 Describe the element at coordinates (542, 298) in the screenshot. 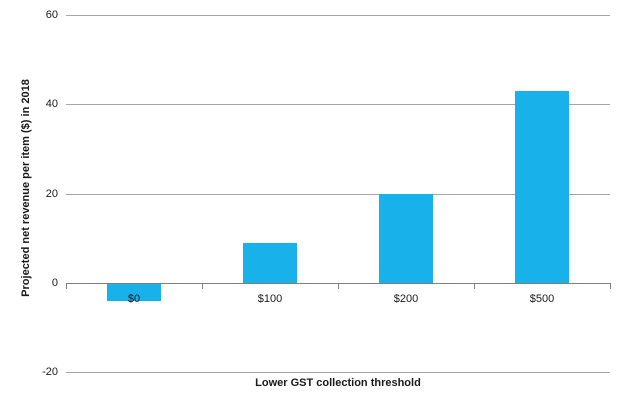

I see `x-category-label: $500` at that location.